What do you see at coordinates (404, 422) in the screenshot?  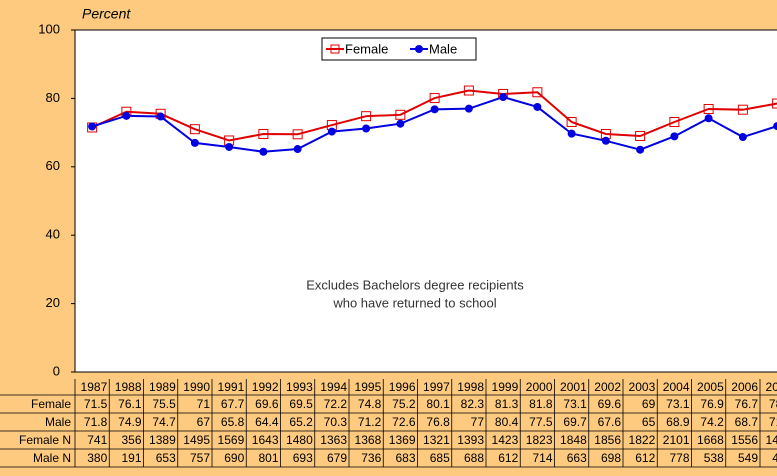 I see `table-cell: 72.6` at bounding box center [404, 422].